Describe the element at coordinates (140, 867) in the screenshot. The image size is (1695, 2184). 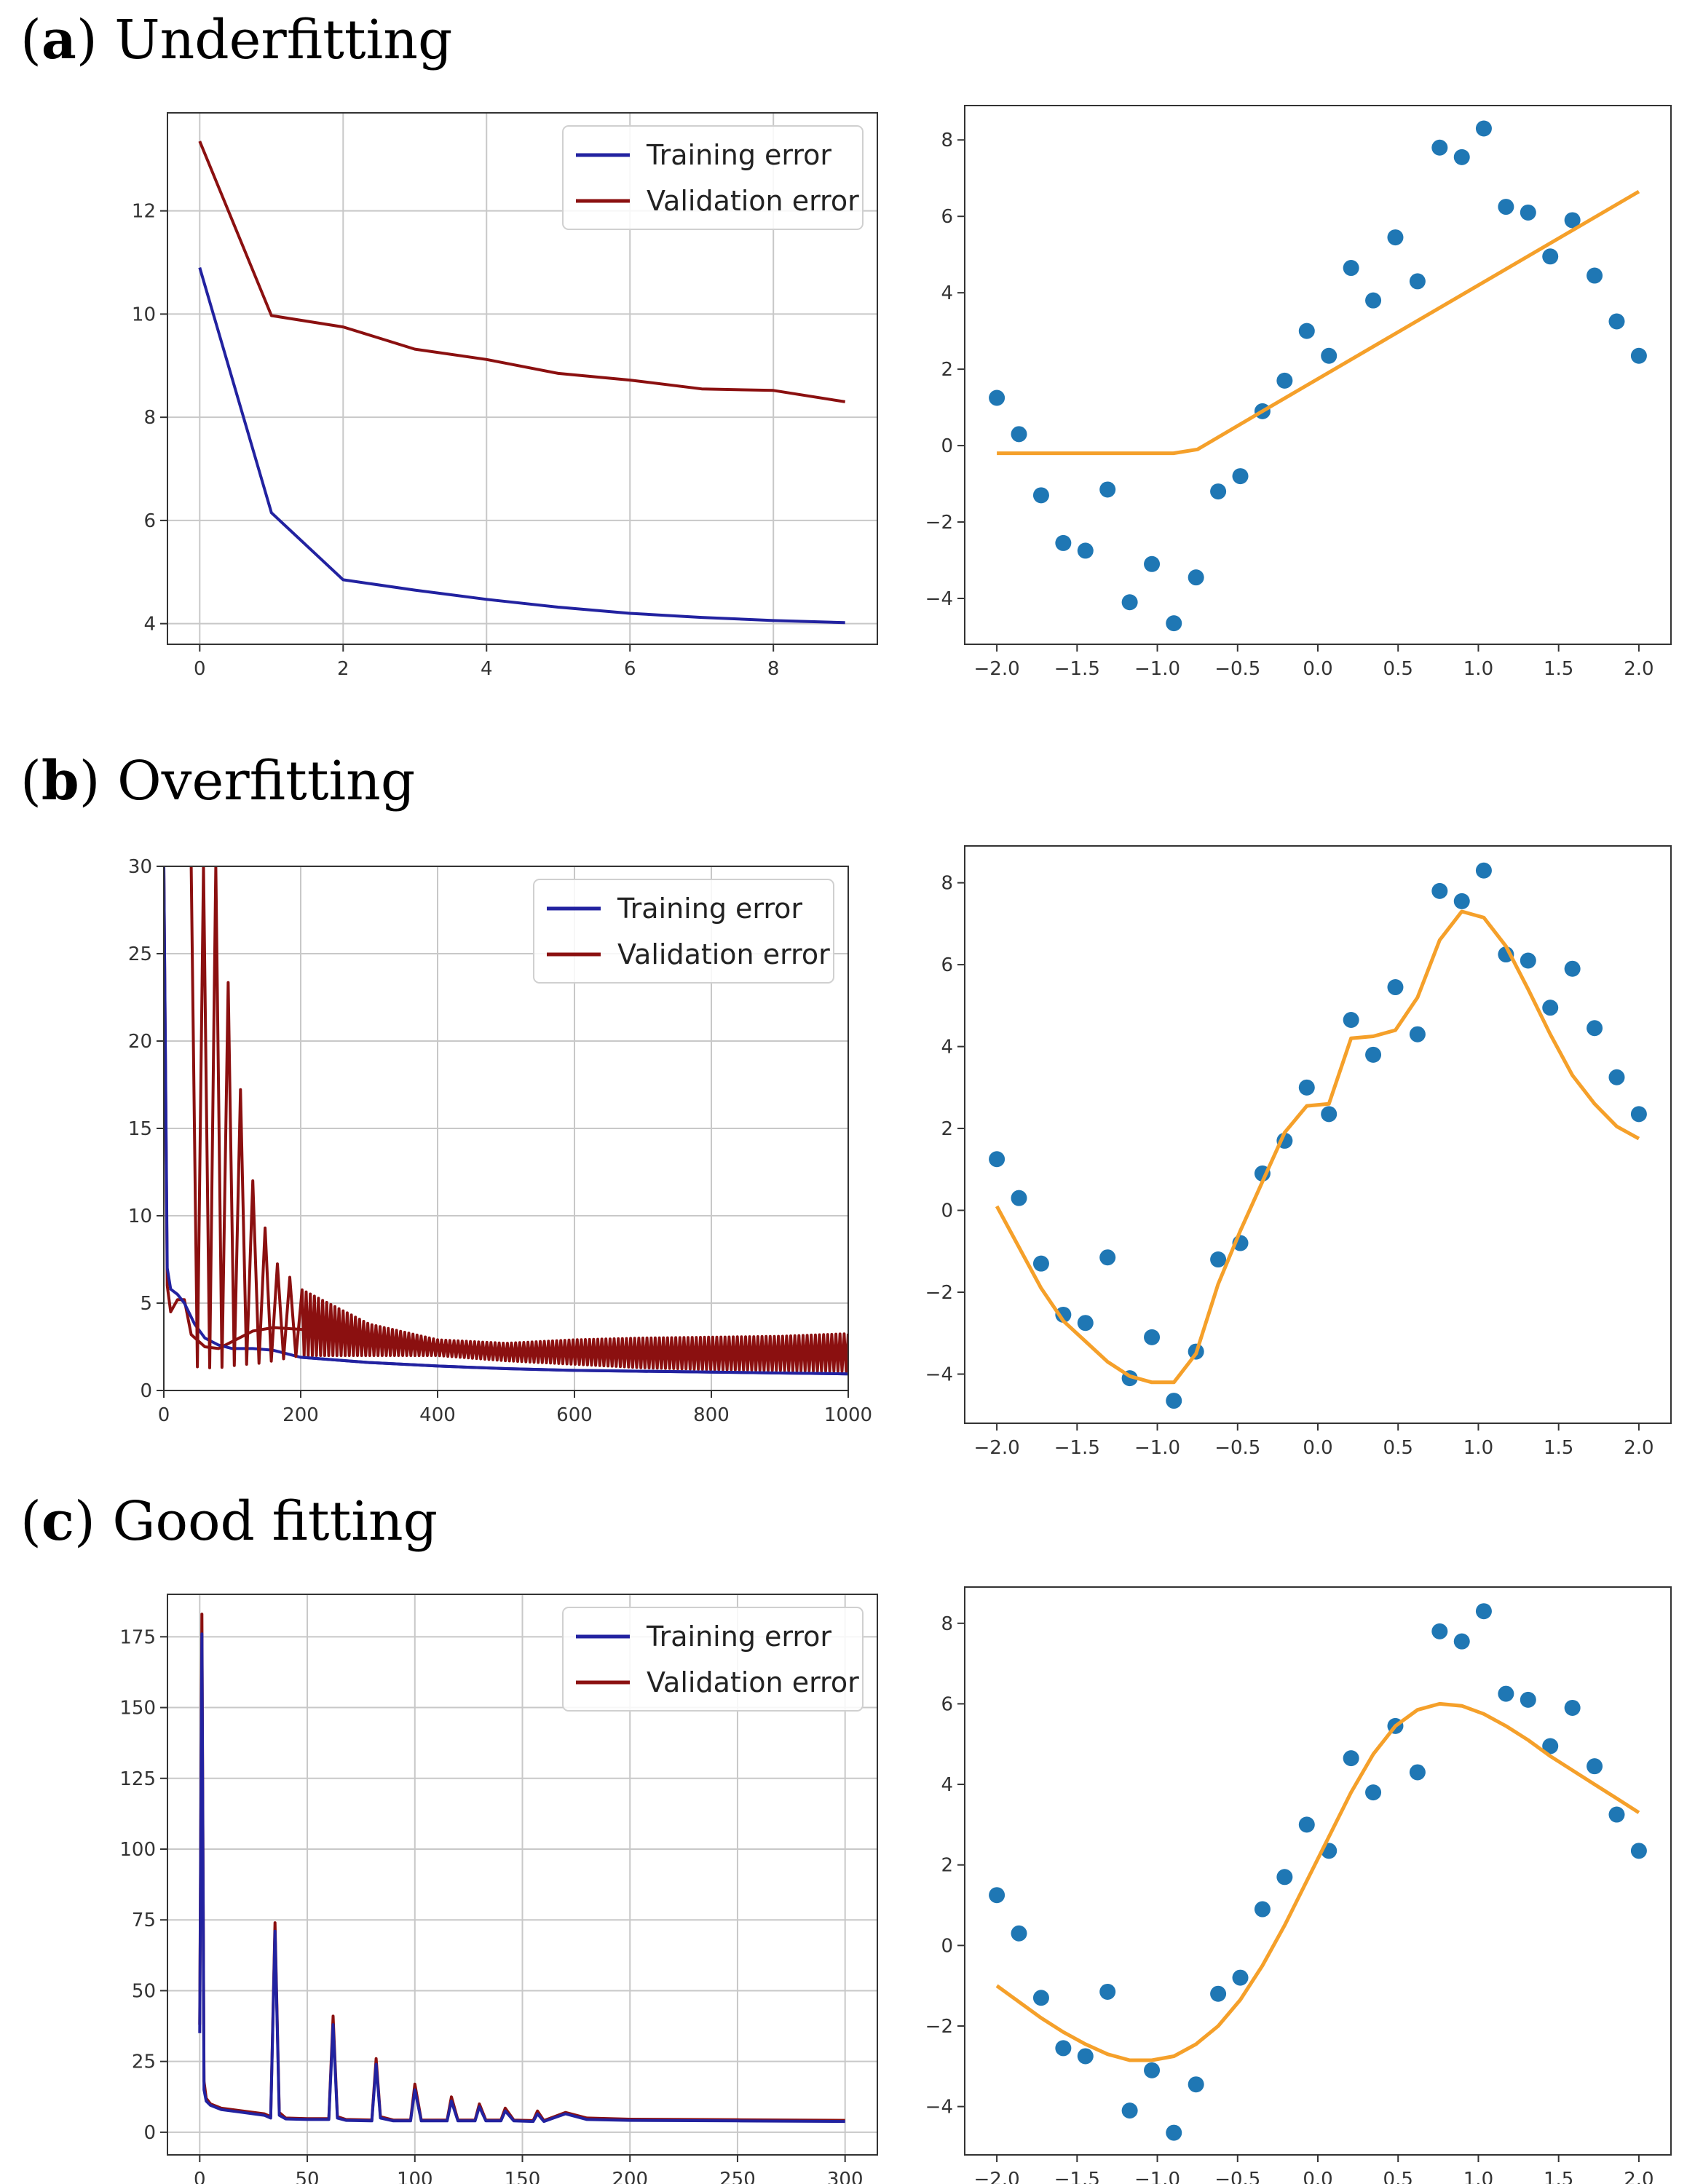
I see `y-tick-label: 30` at that location.